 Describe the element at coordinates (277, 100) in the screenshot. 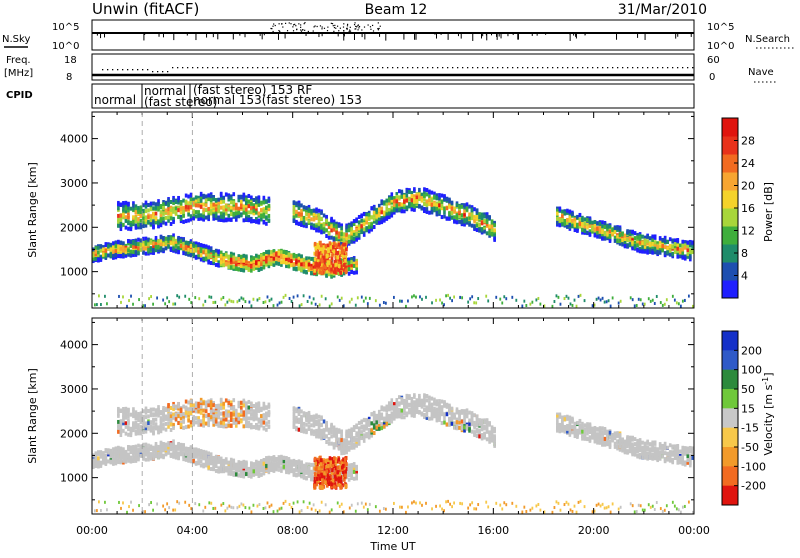

I see `cpid-segment-mixed: normal 153(fast stereo) 153` at that location.